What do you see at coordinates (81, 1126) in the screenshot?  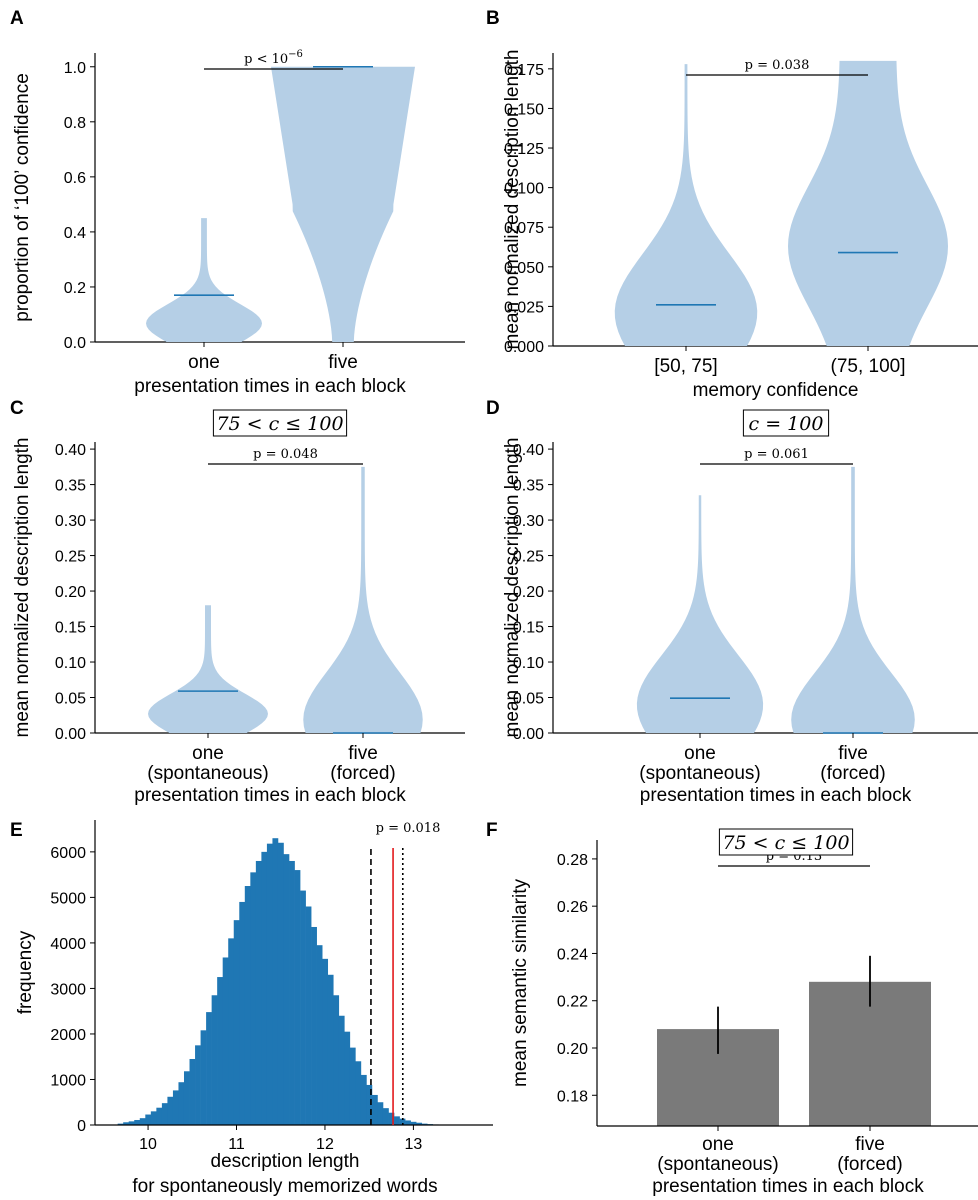 I see `y-tick-label: 0` at bounding box center [81, 1126].